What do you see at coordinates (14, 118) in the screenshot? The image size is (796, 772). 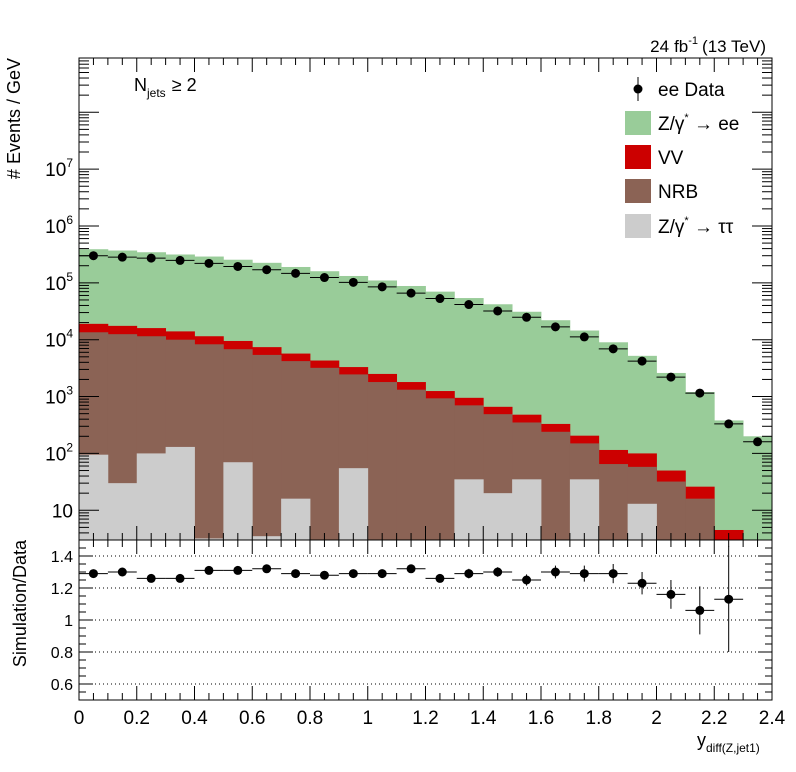 I see `y-axis-label: # Events / GeV` at bounding box center [14, 118].